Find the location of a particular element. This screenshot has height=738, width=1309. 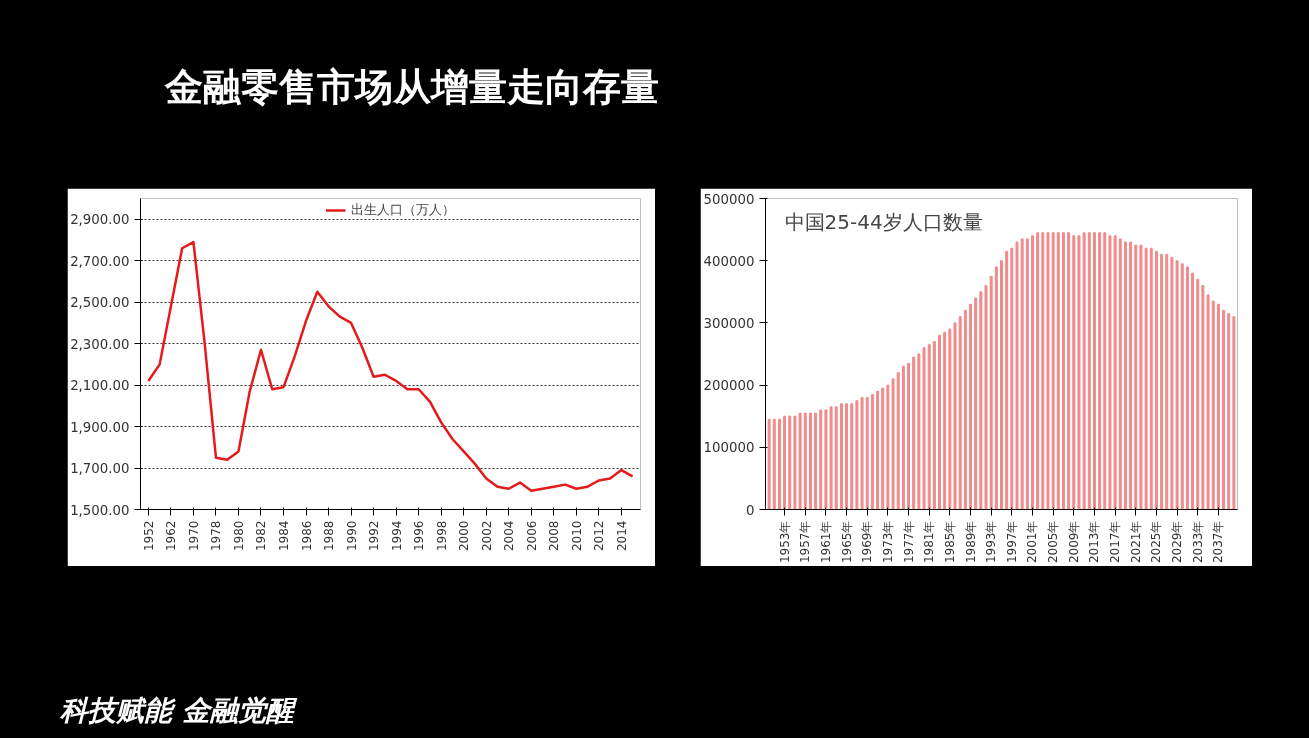

x-tick-label: 1978 is located at coordinates (216, 536).